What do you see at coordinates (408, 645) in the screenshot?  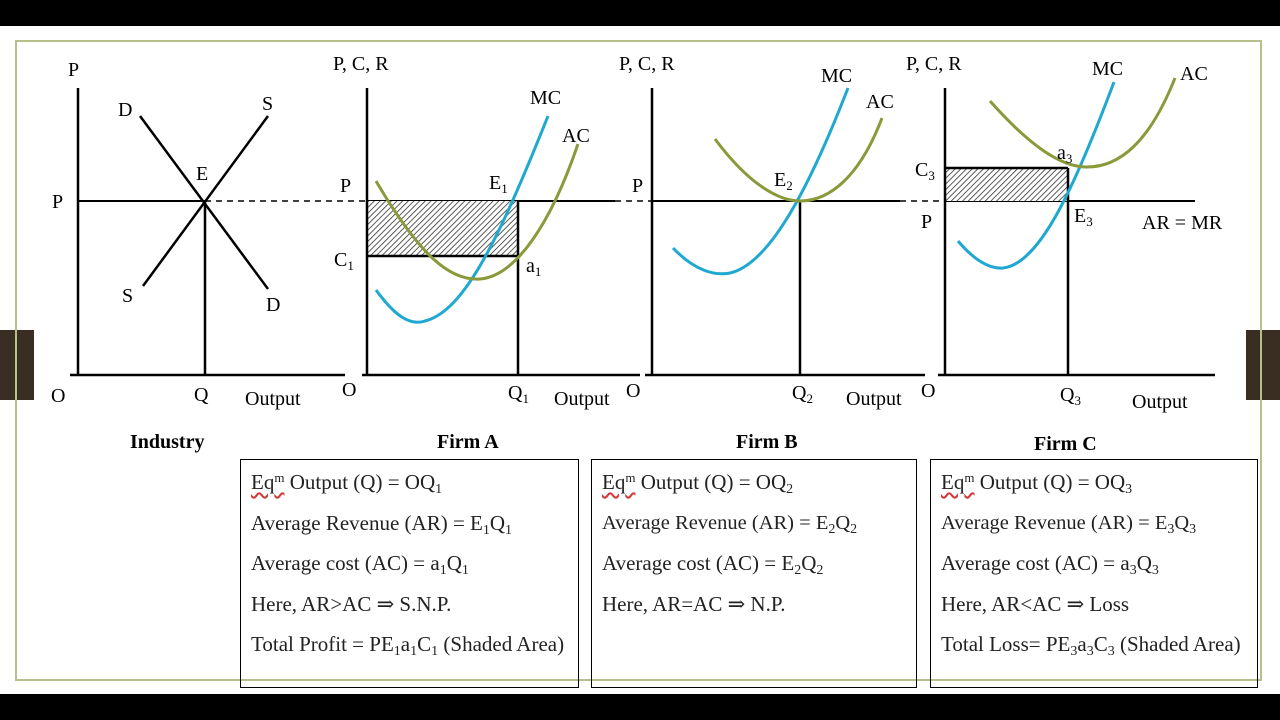 I see `firm-a-total-profit: Total Profit = PE1a1C1 (Shaded Area)` at bounding box center [408, 645].